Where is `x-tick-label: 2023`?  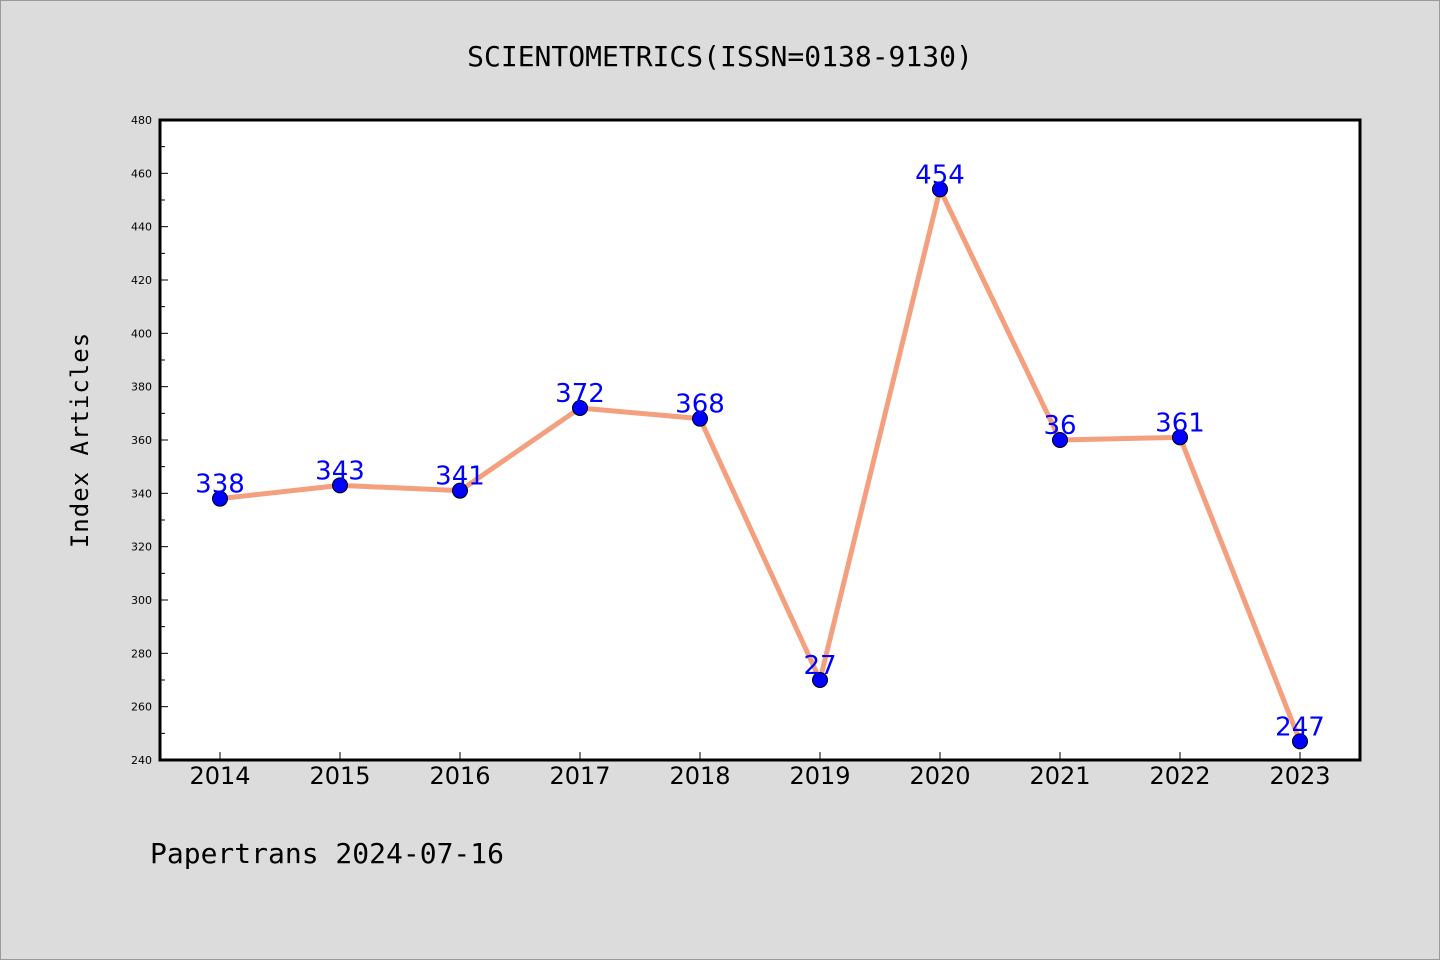 x-tick-label: 2023 is located at coordinates (1299, 776).